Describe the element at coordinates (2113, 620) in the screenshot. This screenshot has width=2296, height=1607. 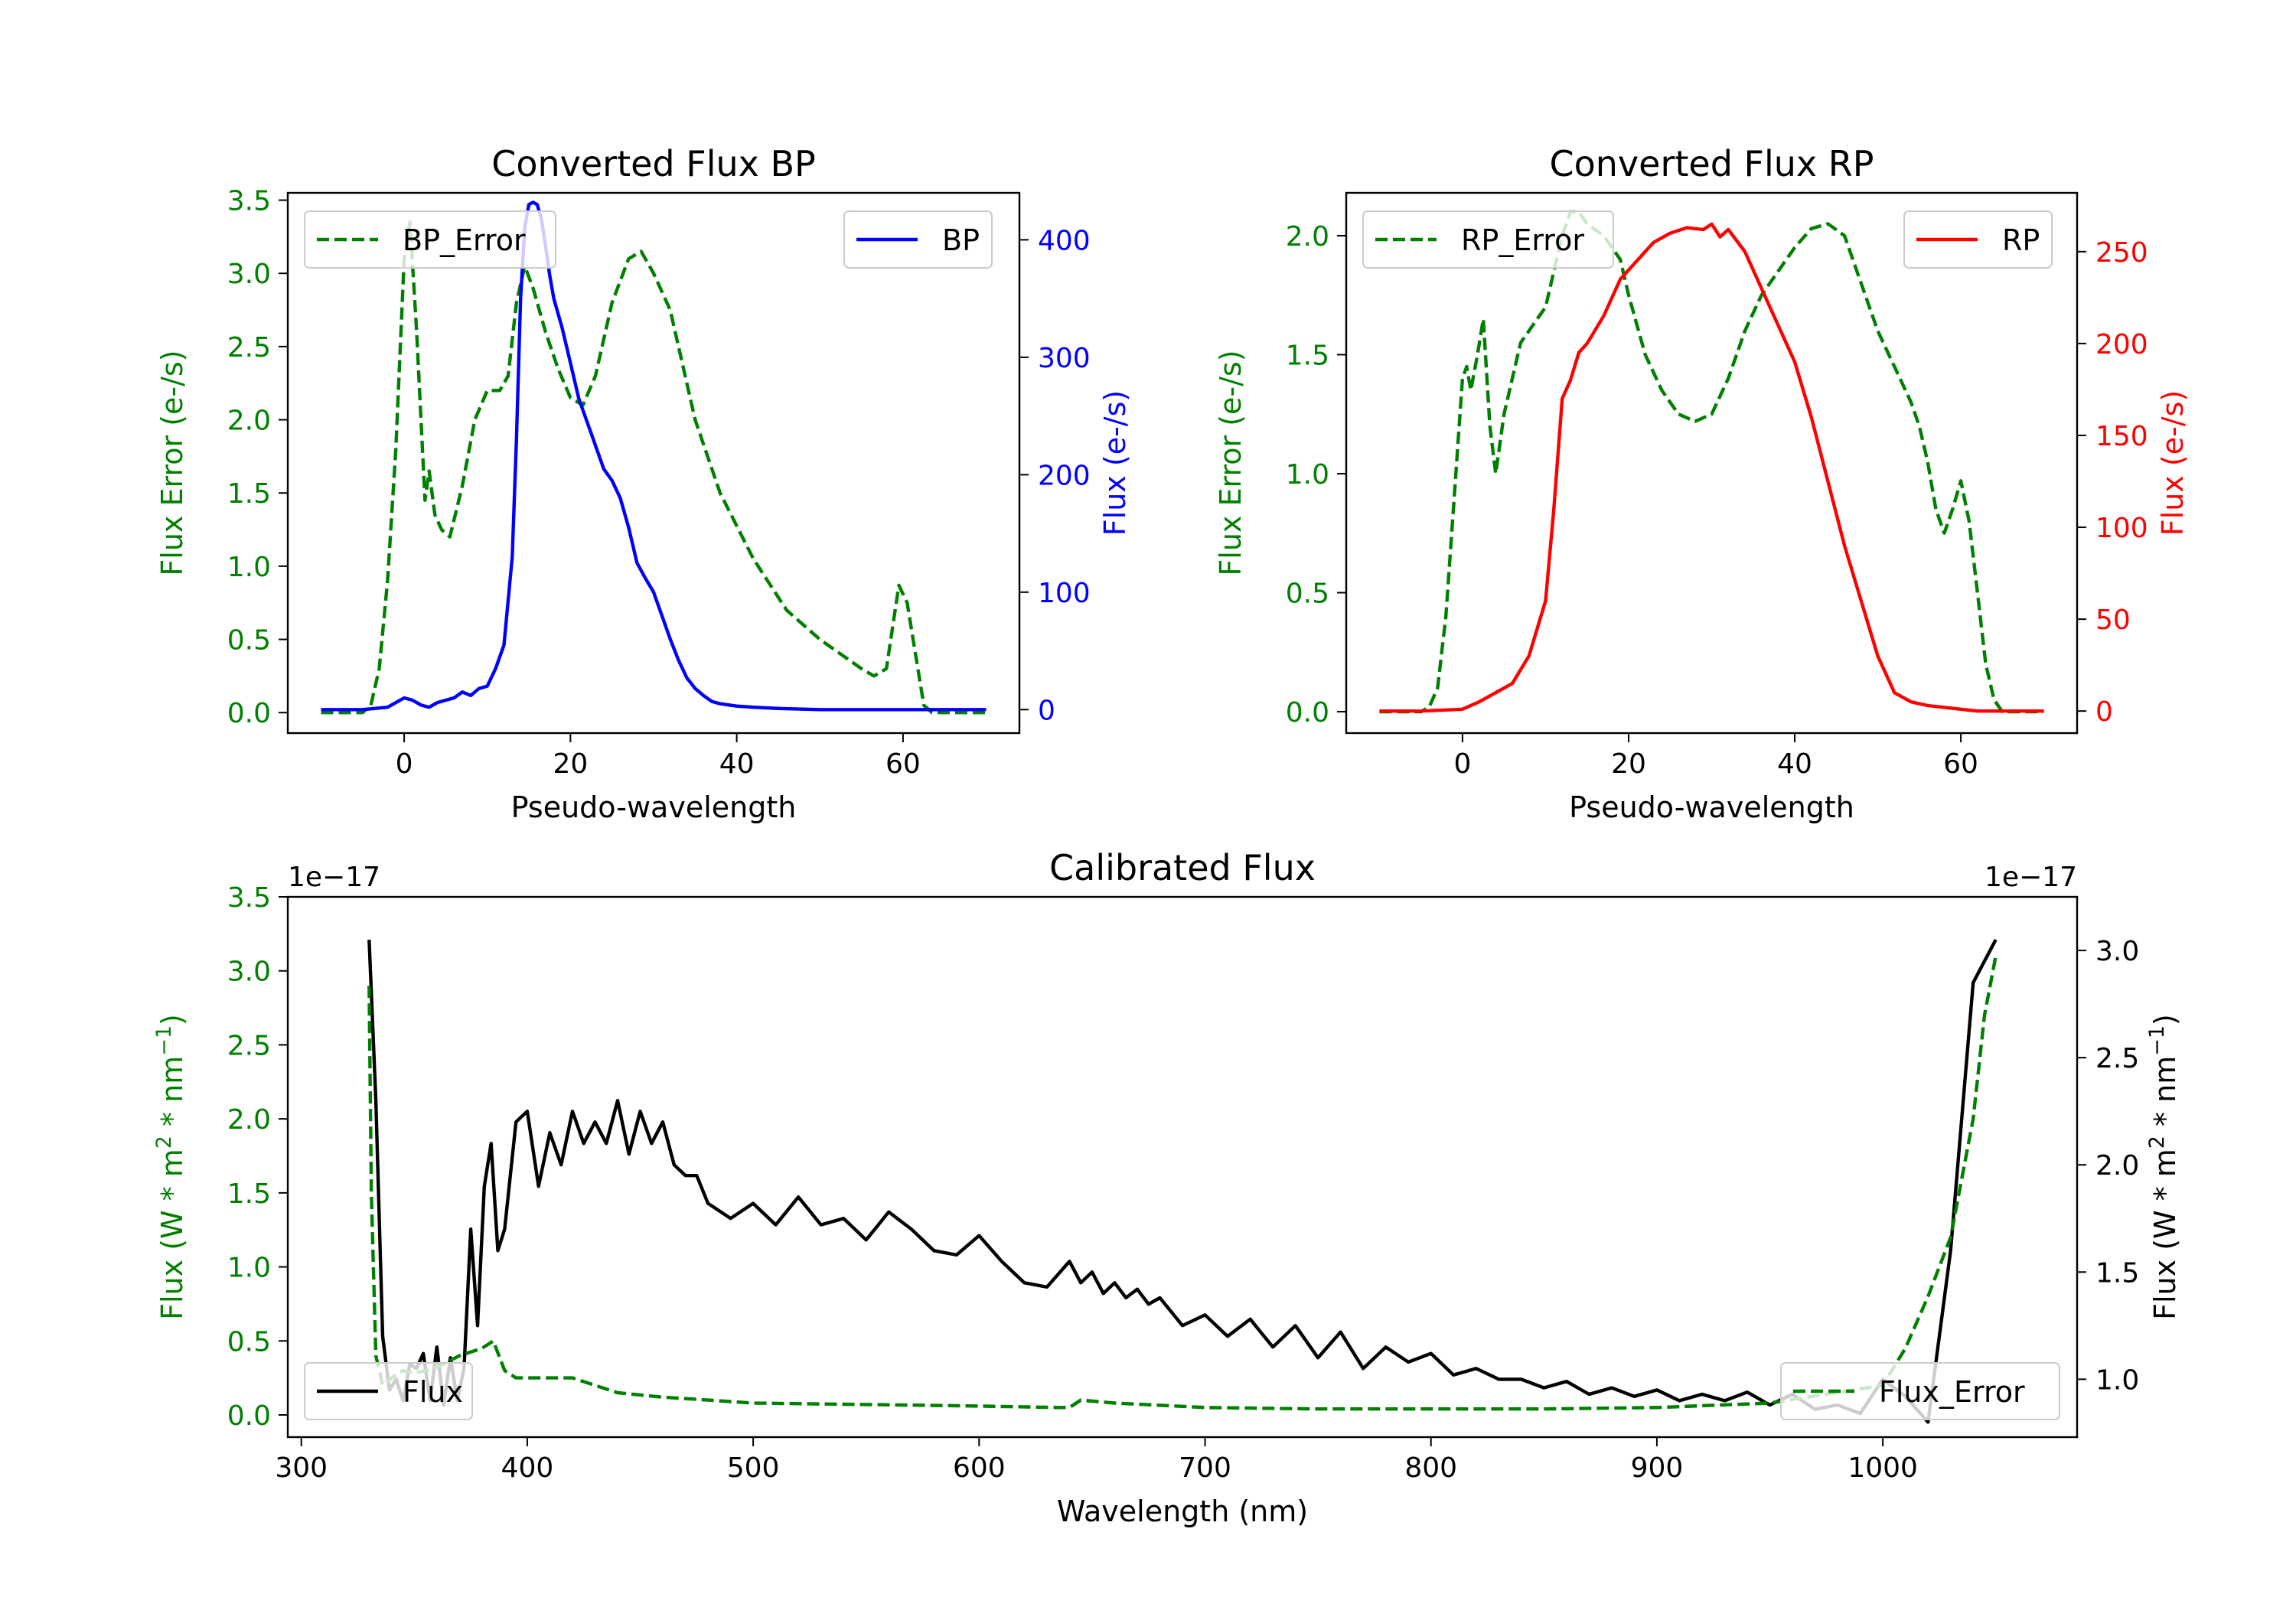
I see `y-right-tick-label: 50` at that location.